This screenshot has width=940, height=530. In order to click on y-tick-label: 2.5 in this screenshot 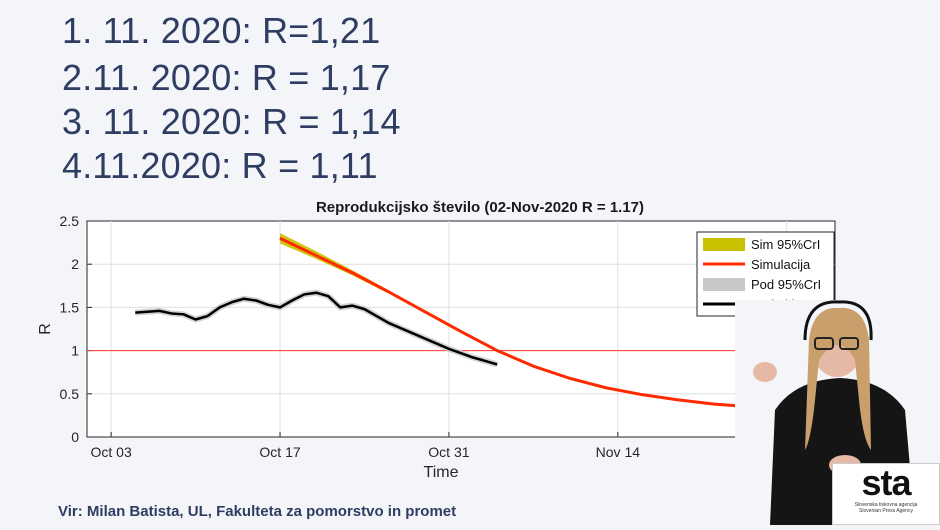, I will do `click(70, 221)`.